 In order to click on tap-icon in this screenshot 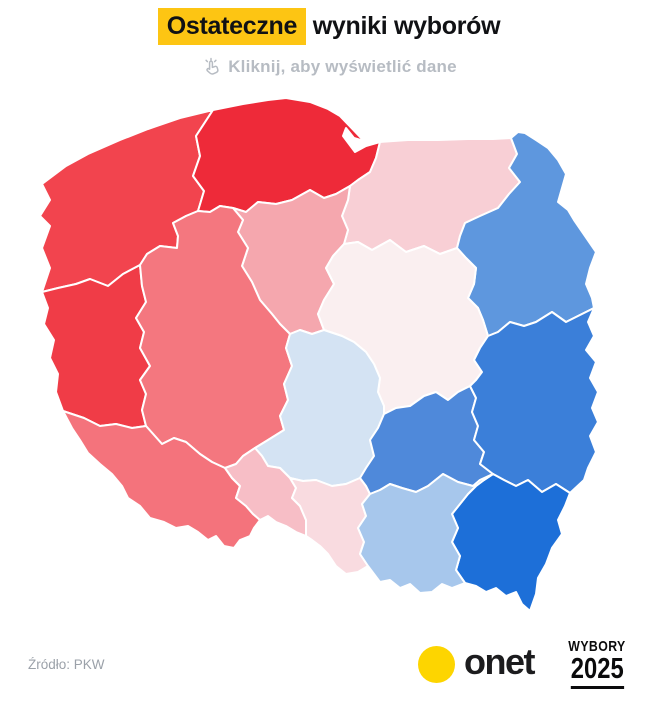, I will do `click(211, 67)`.